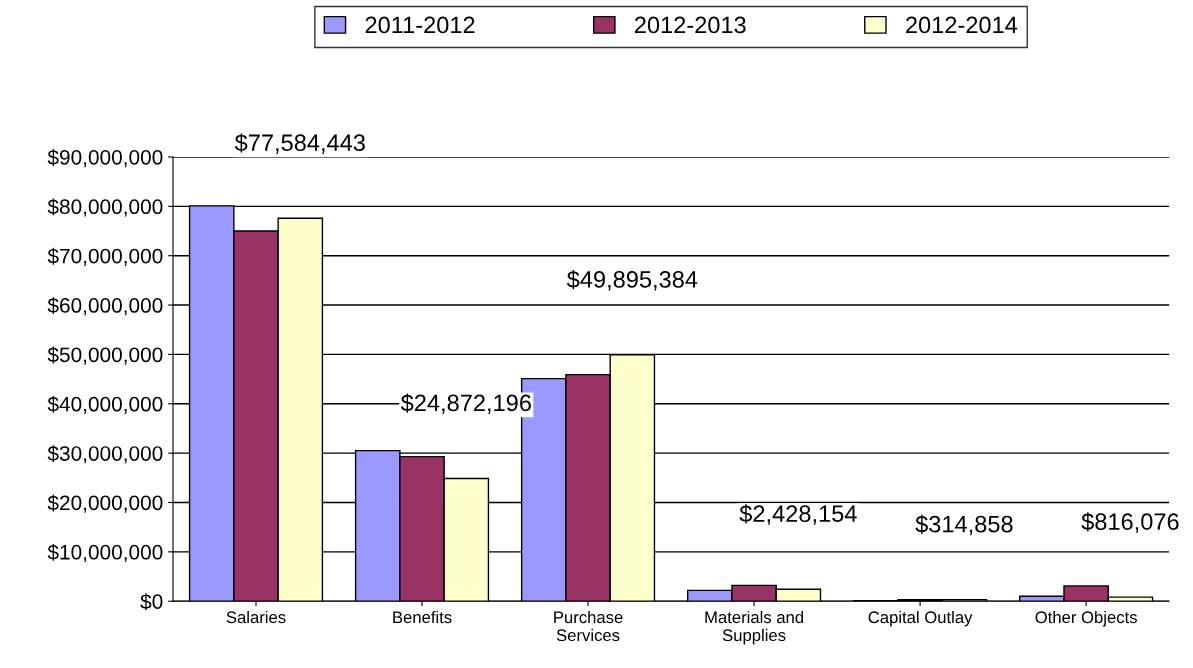 This screenshot has width=1193, height=668. I want to click on legend-label: 2012-2013, so click(690, 25).